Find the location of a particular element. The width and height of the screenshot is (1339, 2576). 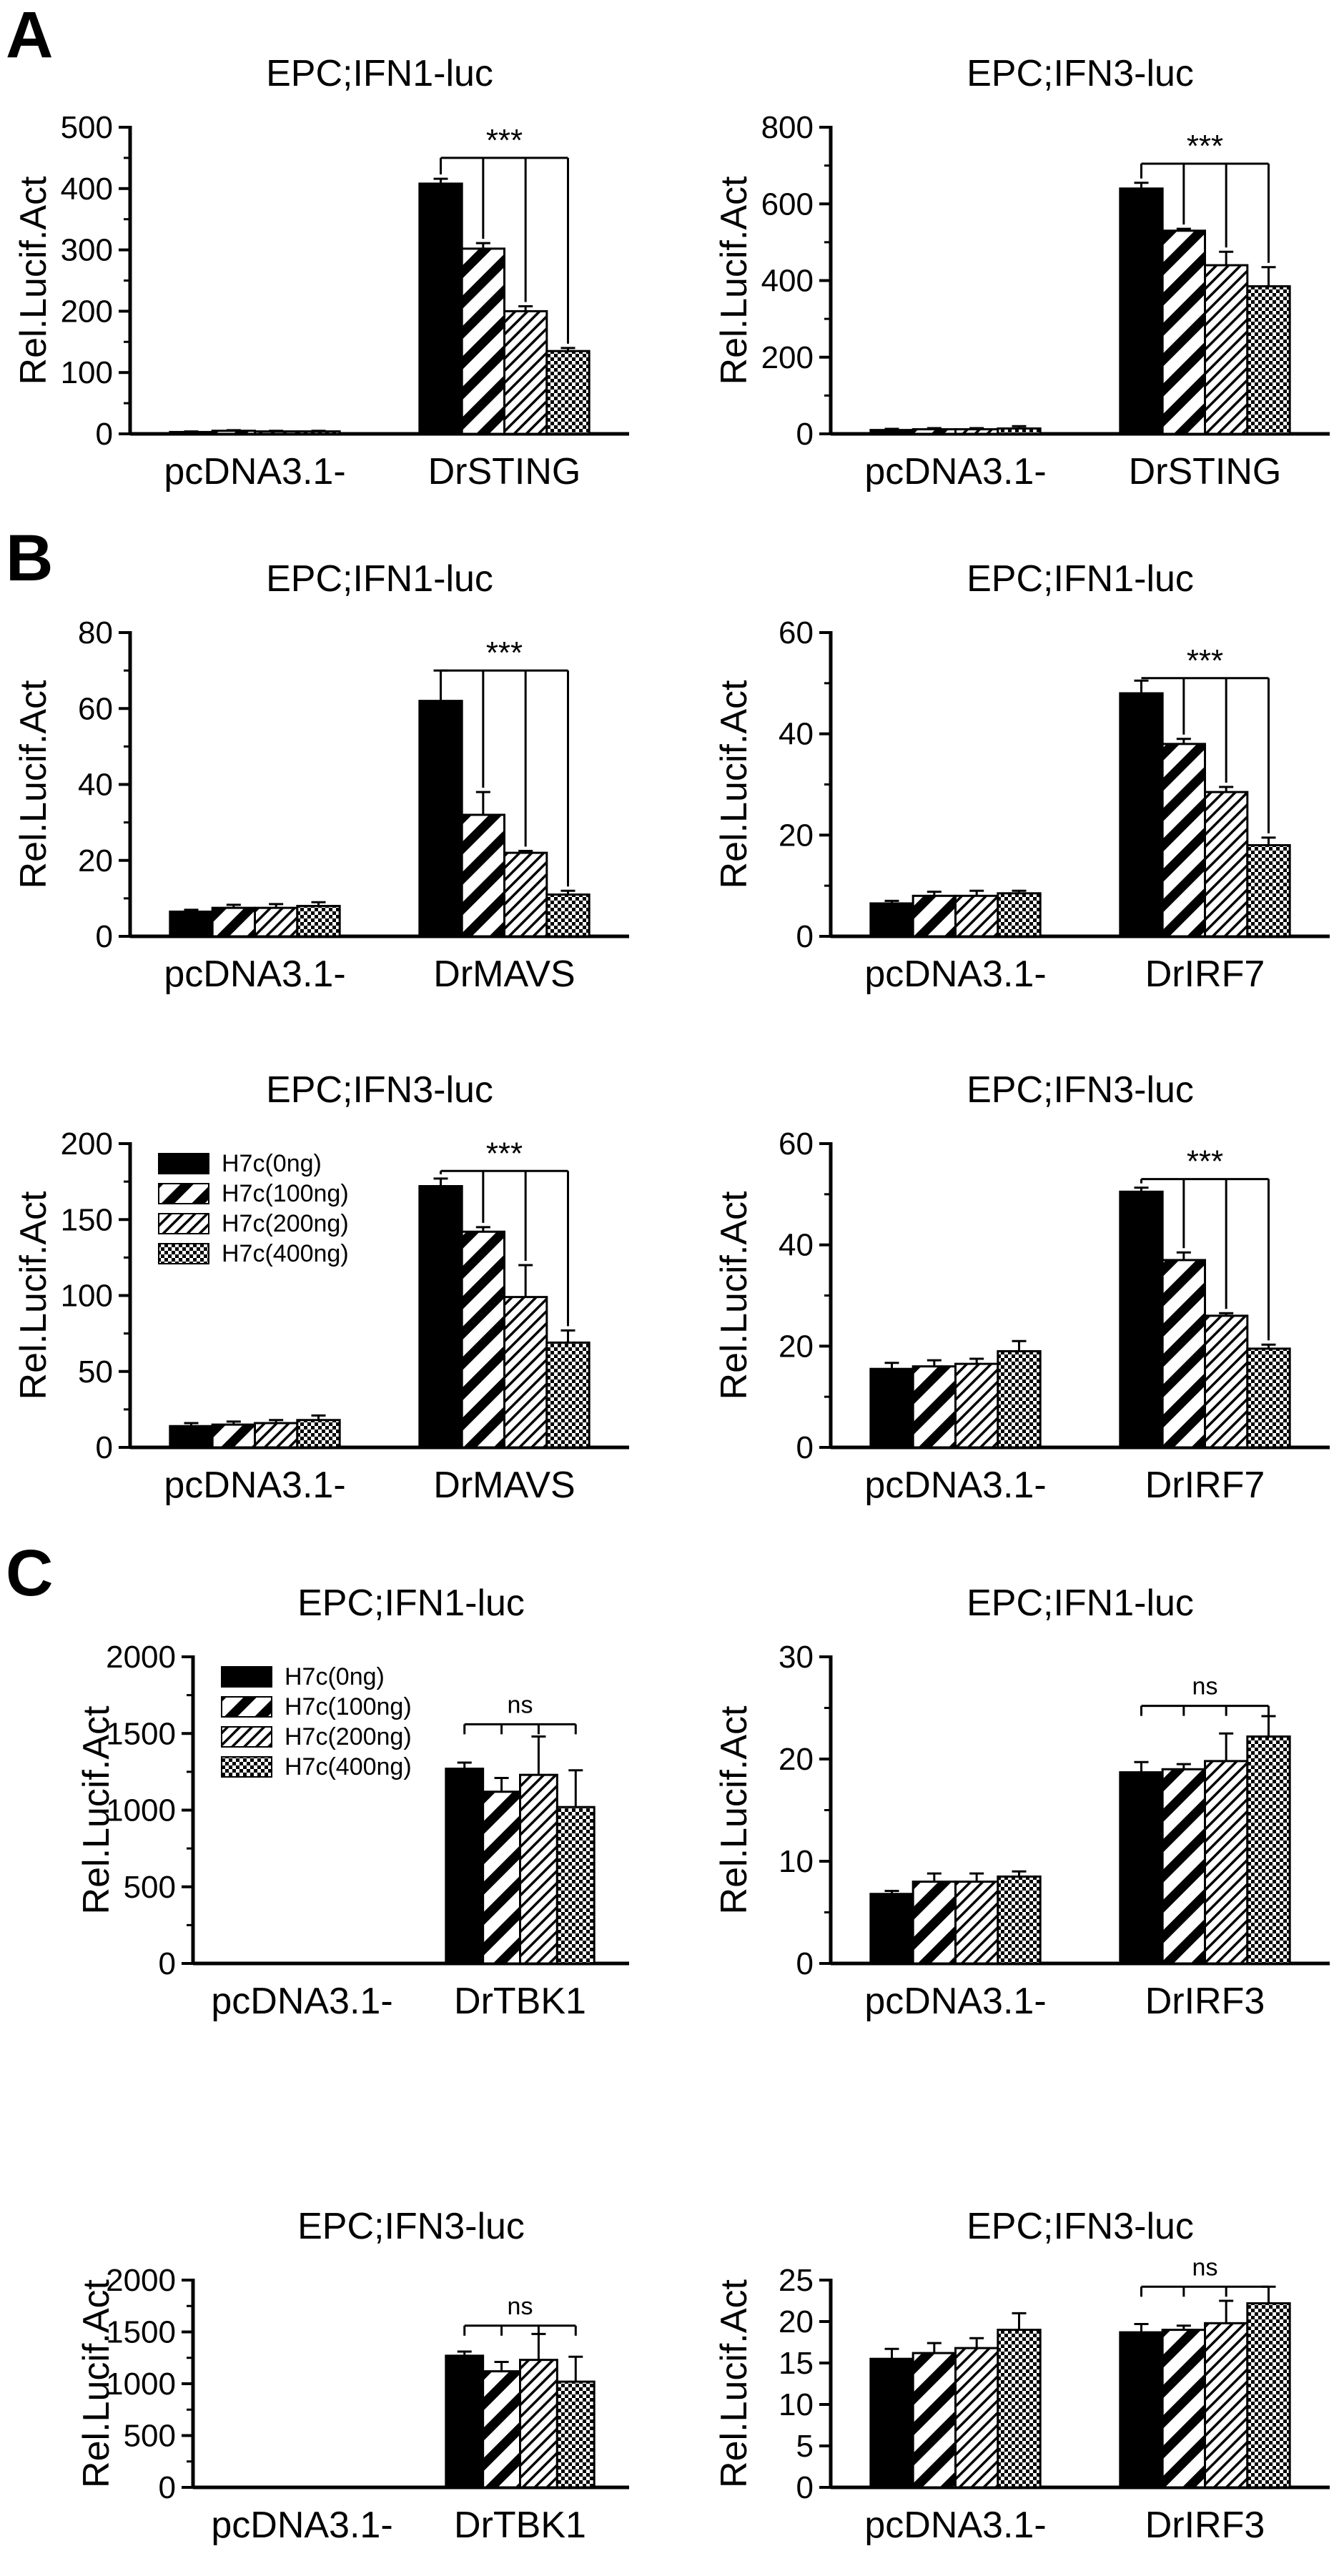

y-tick-label: 10 is located at coordinates (796, 1862).